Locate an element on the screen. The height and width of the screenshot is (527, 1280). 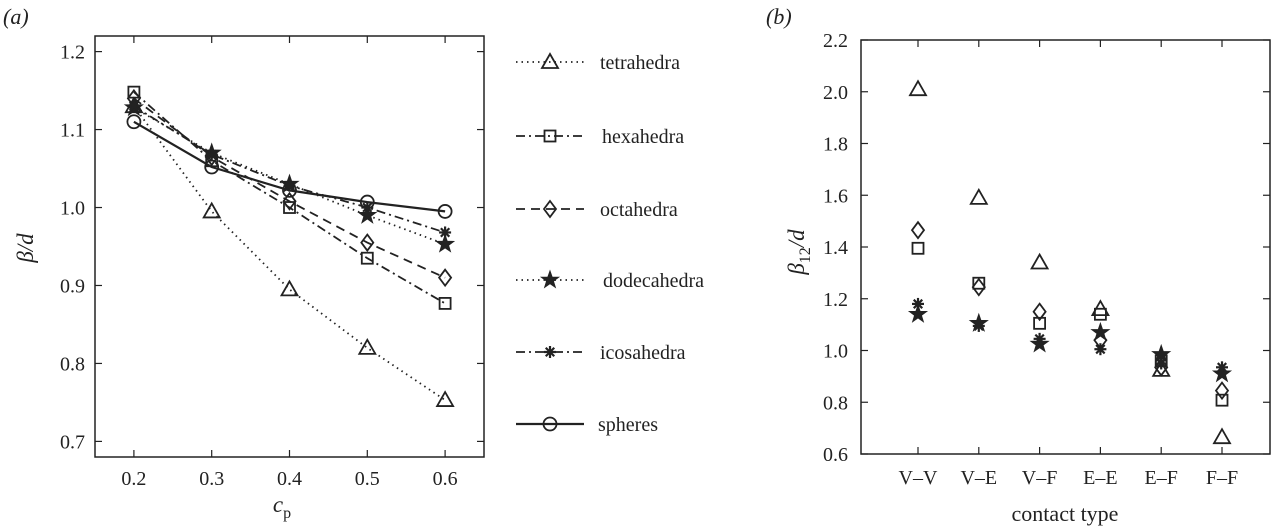
series-line-tetrahedra is located at coordinates (289, 253).